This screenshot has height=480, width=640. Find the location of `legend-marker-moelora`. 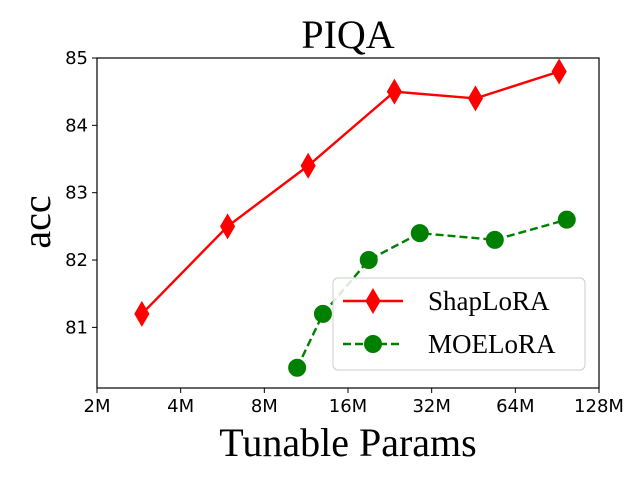

legend-marker-moelora is located at coordinates (373, 344).